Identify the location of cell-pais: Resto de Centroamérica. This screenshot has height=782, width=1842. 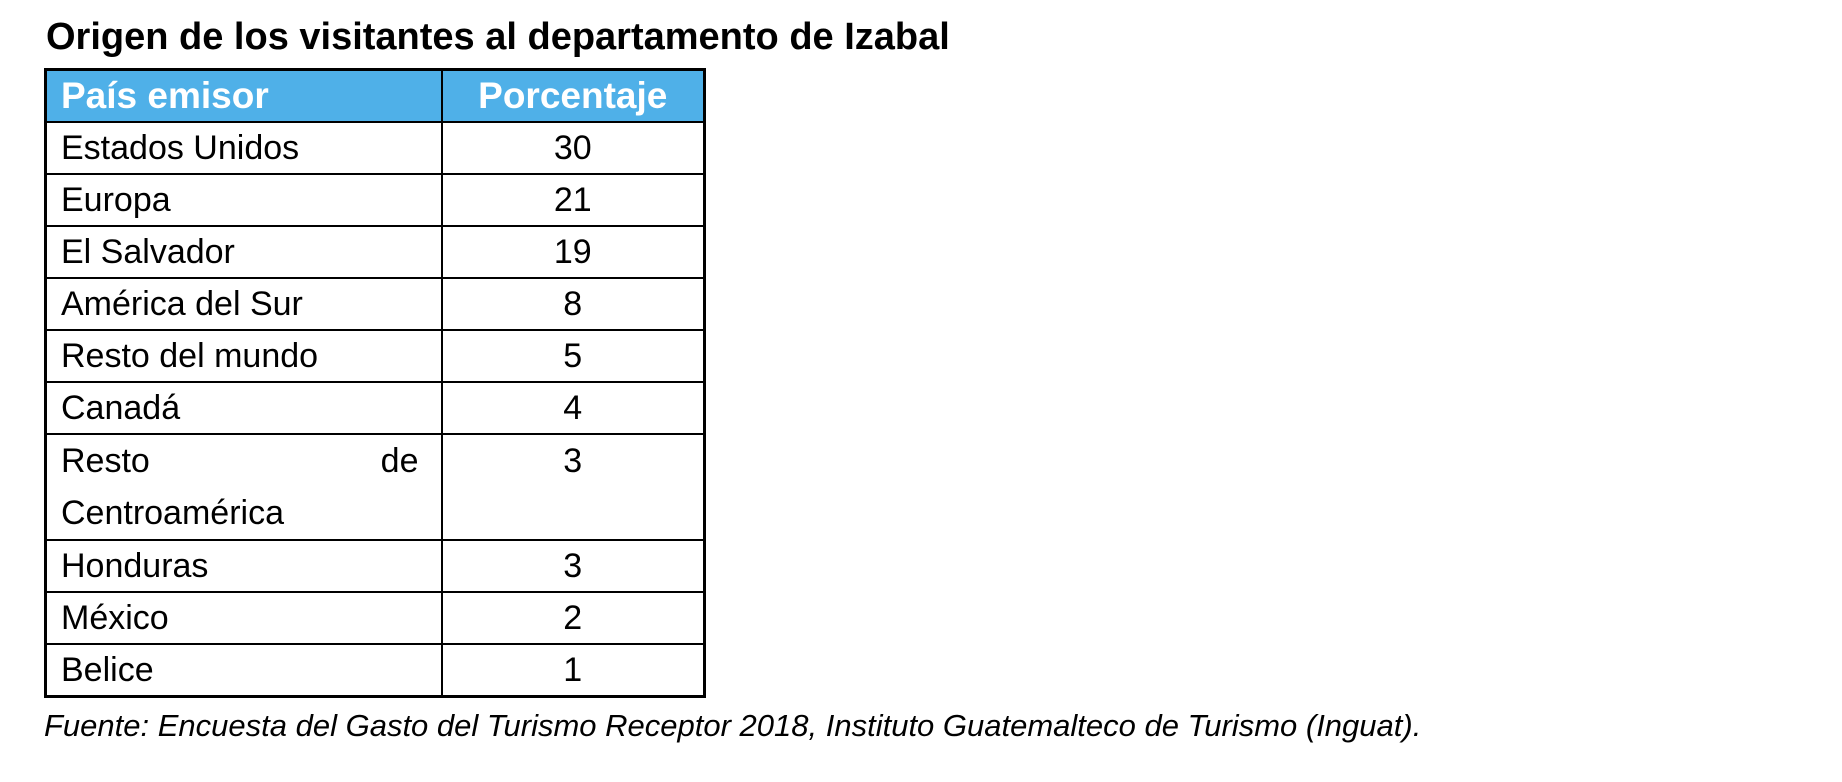
(243, 487).